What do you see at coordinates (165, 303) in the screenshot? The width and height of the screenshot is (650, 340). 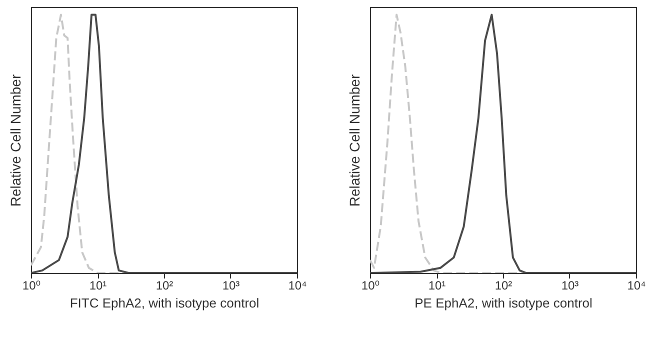 I see `x-axis-title: FITC EphA2, with isotype control` at bounding box center [165, 303].